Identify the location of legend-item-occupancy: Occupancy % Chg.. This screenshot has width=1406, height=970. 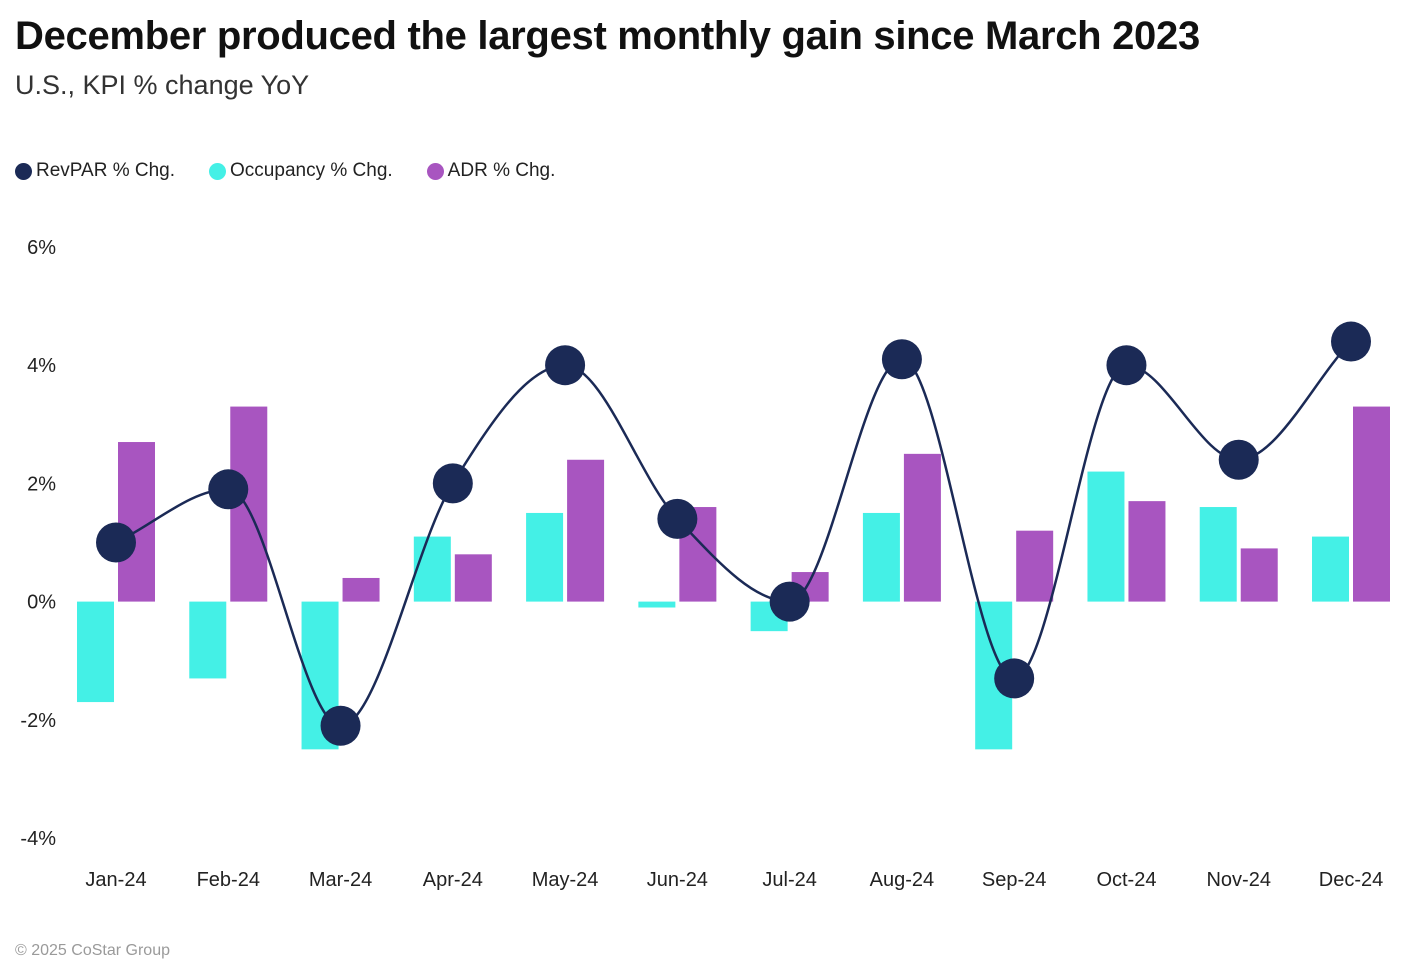
(301, 171).